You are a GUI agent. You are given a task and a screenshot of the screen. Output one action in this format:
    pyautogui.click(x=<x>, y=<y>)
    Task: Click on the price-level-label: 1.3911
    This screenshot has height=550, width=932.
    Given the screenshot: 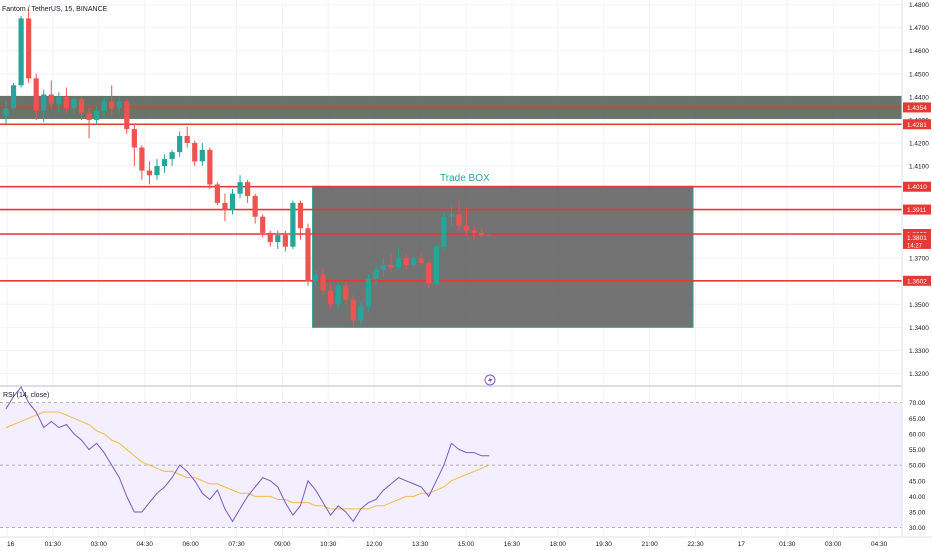 What is the action you would take?
    pyautogui.click(x=917, y=210)
    